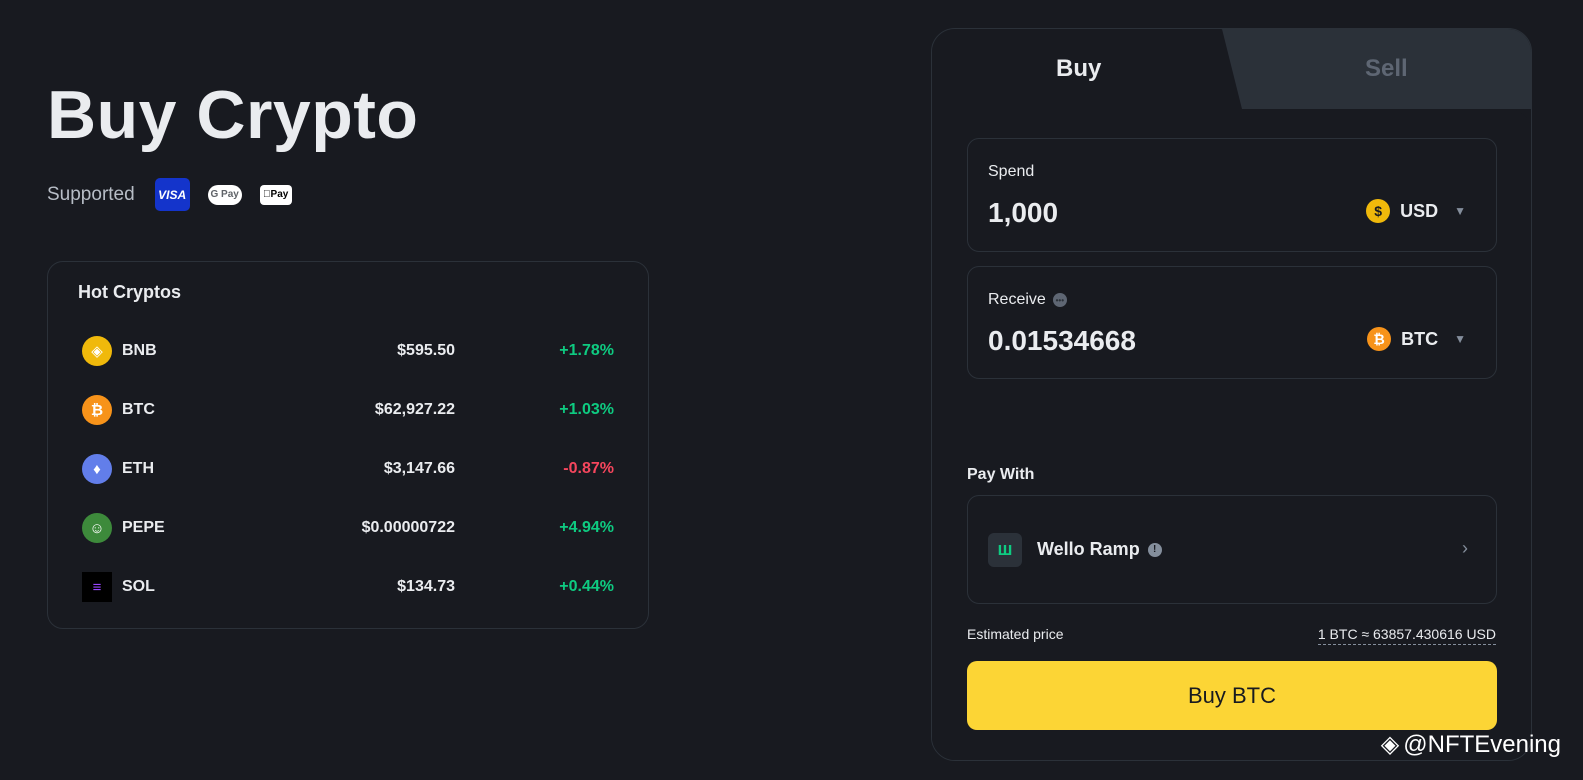 This screenshot has height=780, width=1583. Describe the element at coordinates (1390, 744) in the screenshot. I see `binance-diamond-icon: ◈` at that location.